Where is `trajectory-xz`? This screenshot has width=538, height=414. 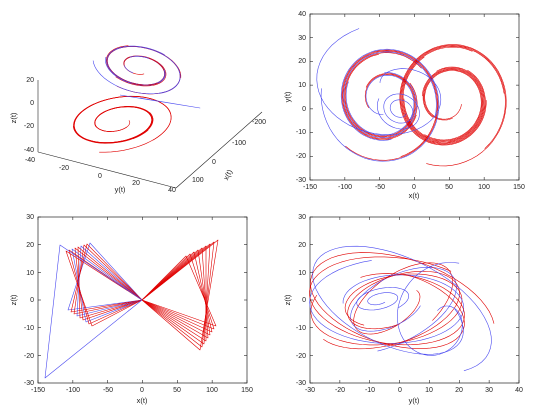
trajectory-xz is located at coordinates (131, 309).